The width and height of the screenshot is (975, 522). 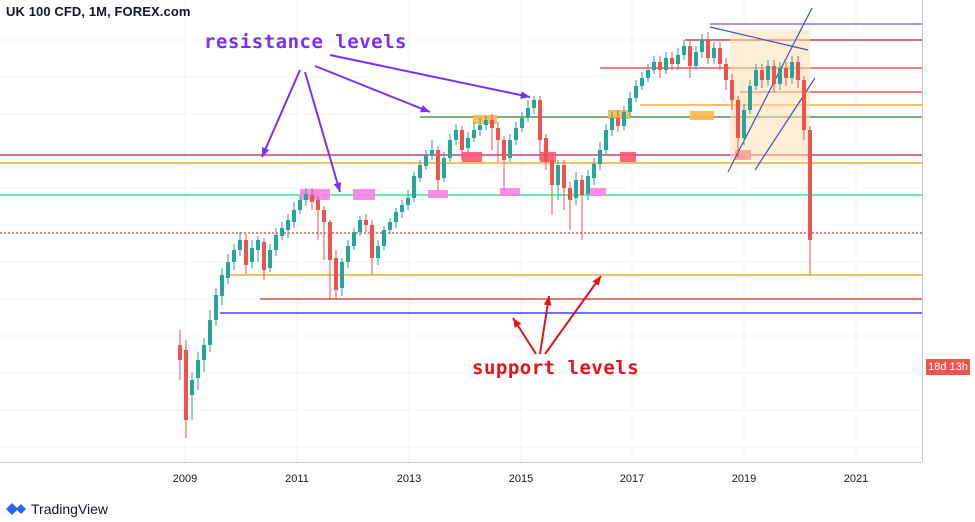 I want to click on channel-fill, so click(x=770, y=95).